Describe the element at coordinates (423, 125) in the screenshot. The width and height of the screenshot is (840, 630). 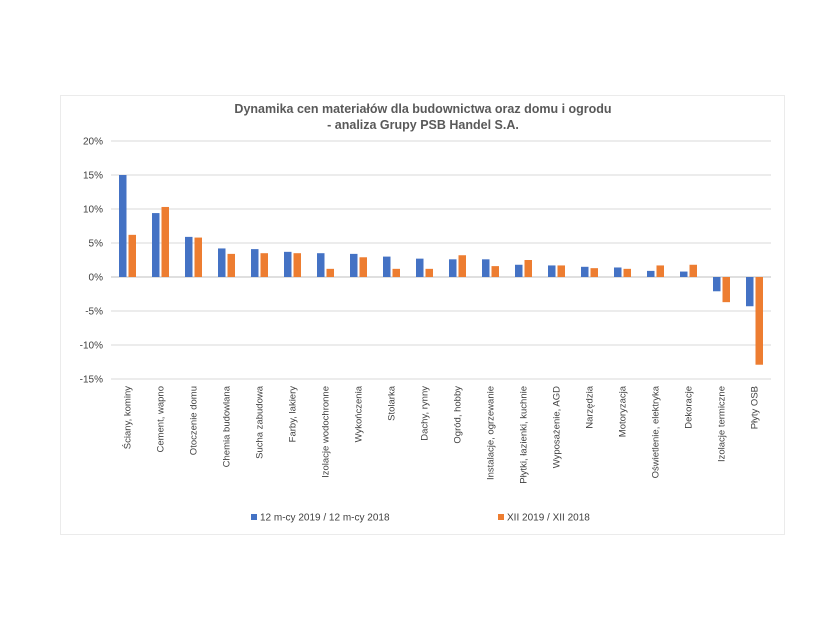
I see `chart-title-line-2: - analiza Grupy PSB Handel S.A.` at that location.